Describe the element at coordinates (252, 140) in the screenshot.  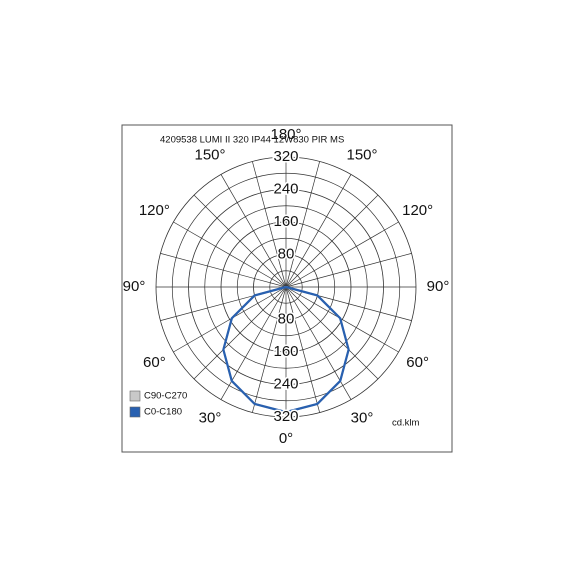
I see `chart-title: 4209538 LUMI II 320 IP44 12W830 PIR MS` at that location.